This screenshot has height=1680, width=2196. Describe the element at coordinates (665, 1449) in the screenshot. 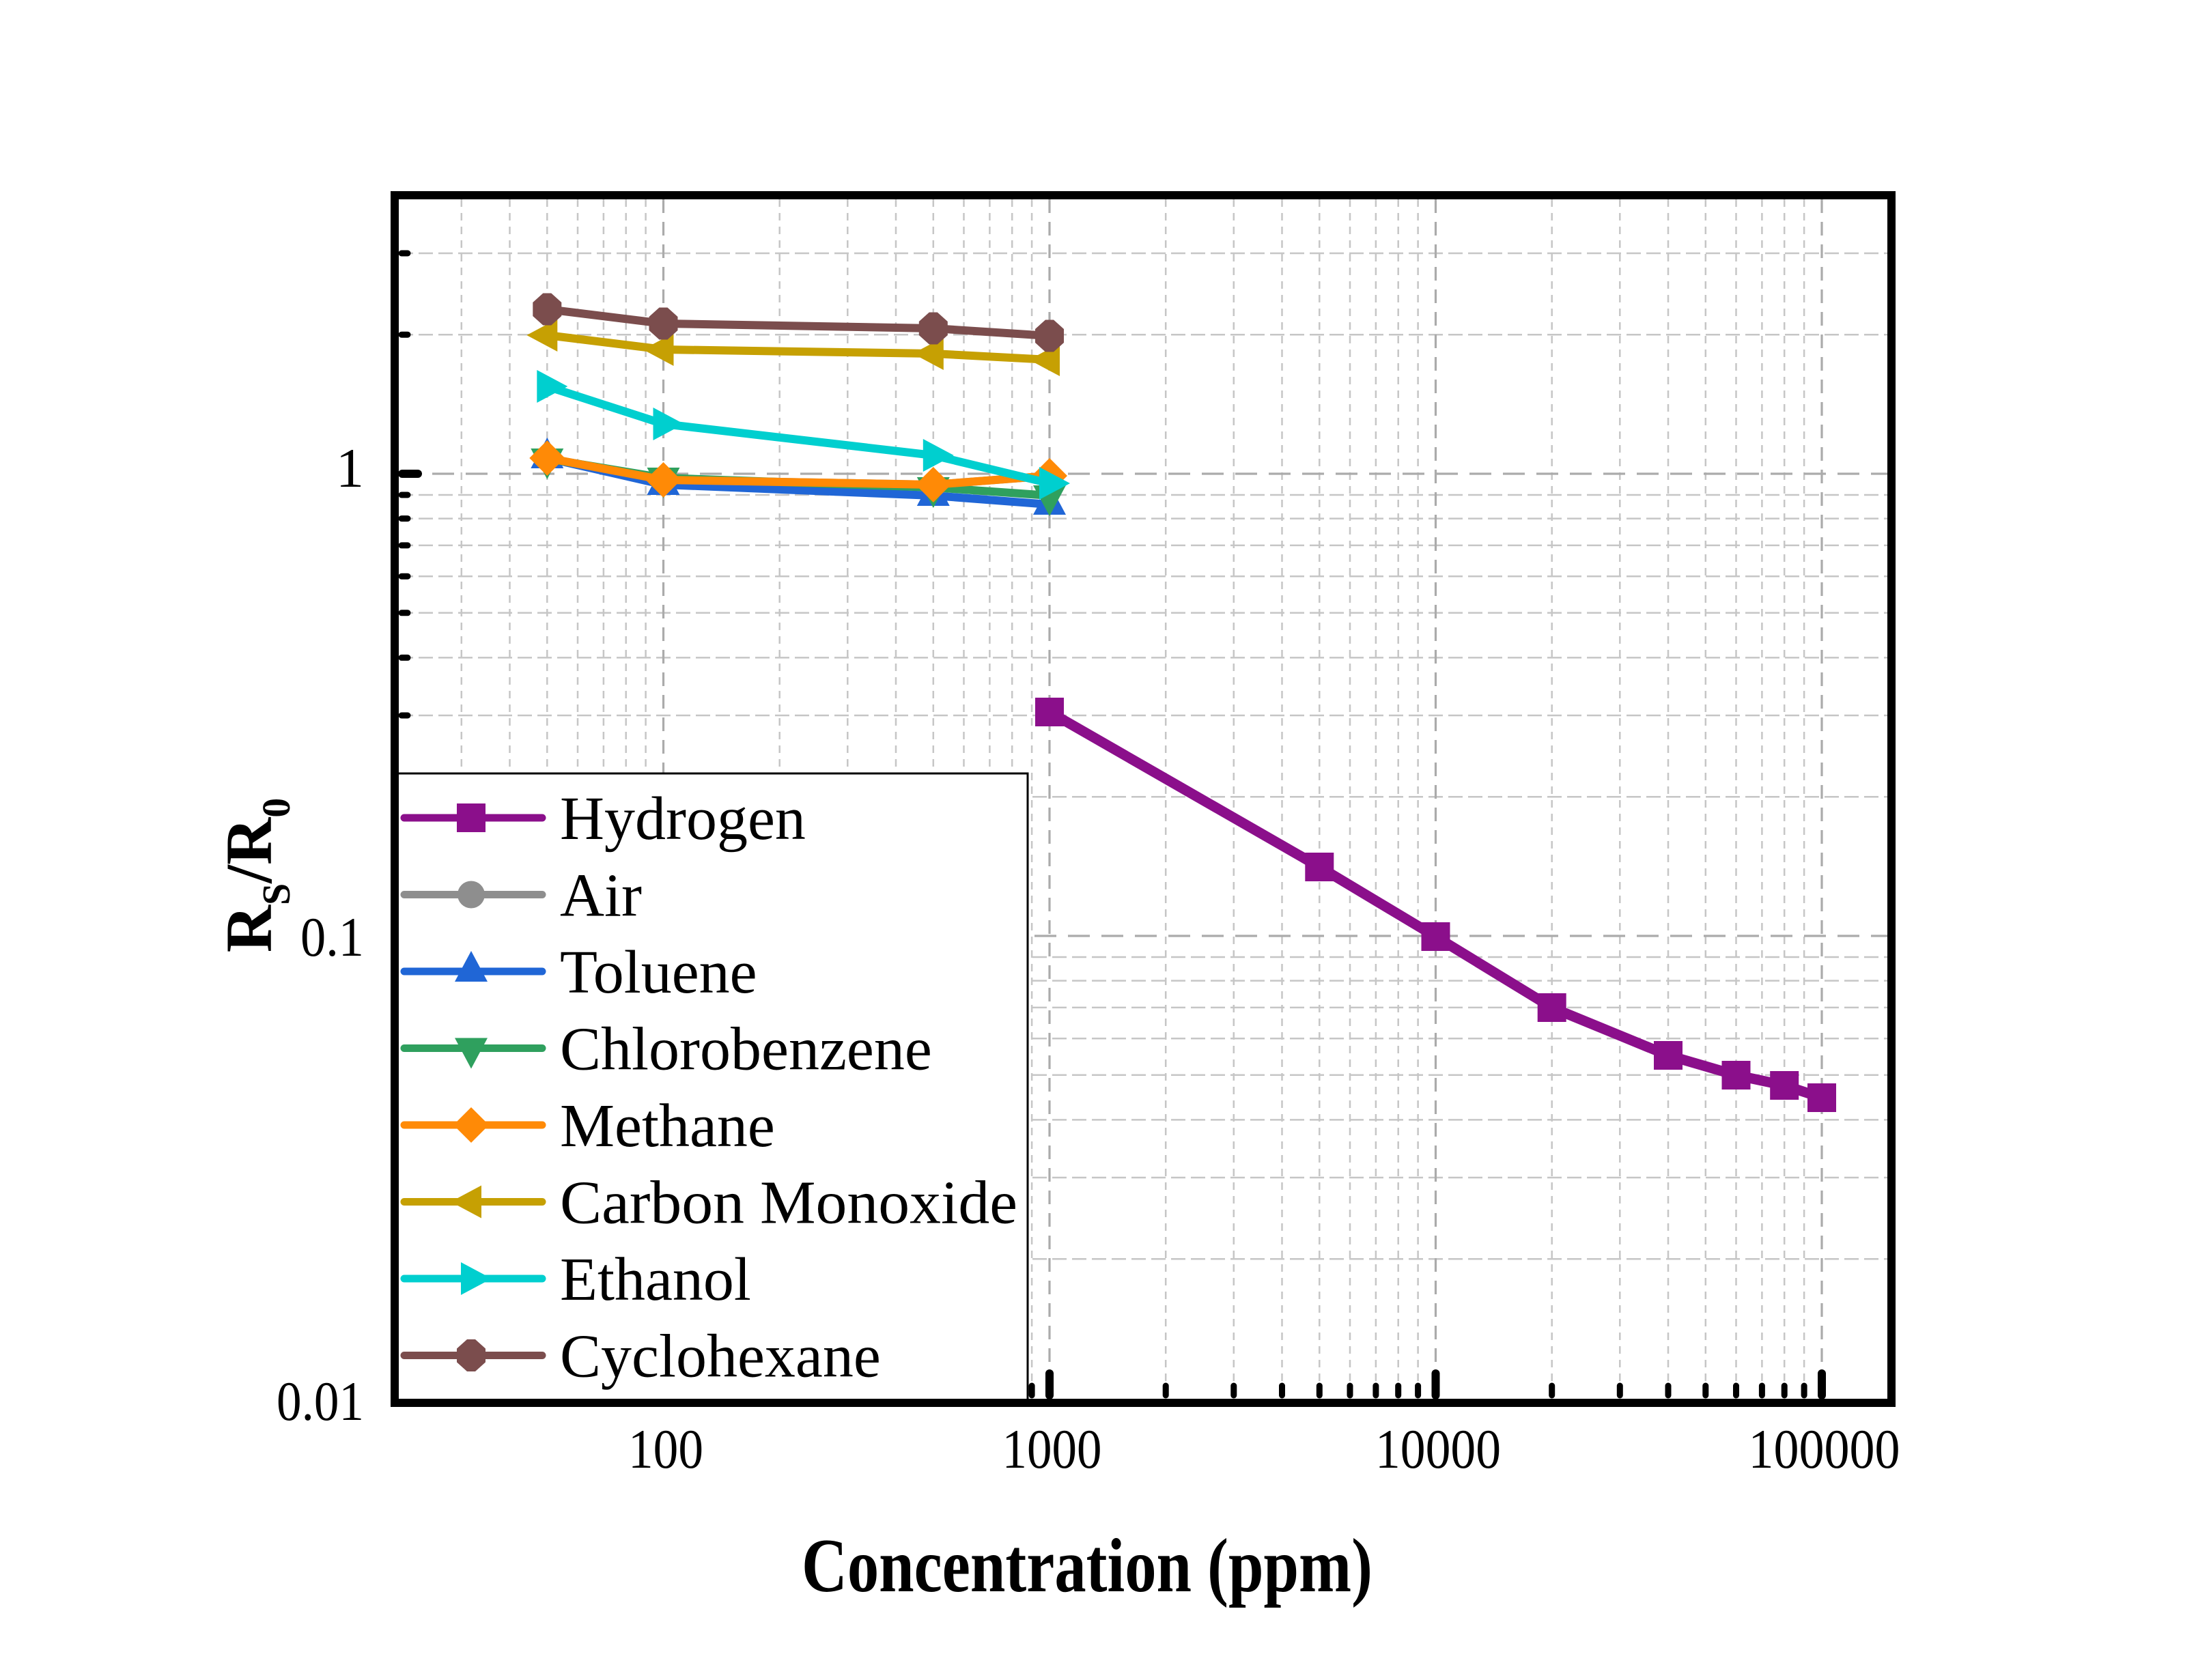

I see `svg-text: 100` at that location.